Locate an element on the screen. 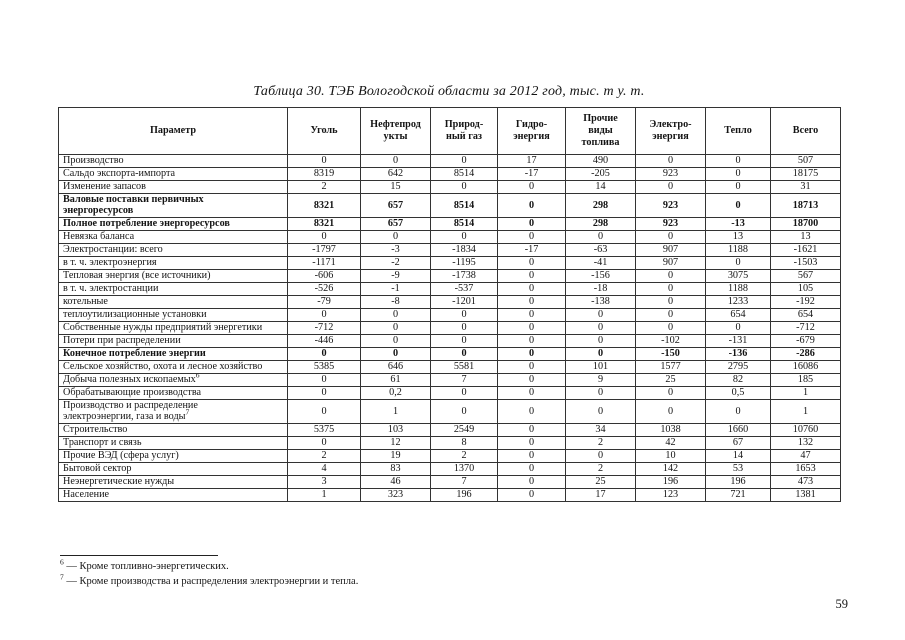 The height and width of the screenshot is (640, 905). cell-value: 34 is located at coordinates (600, 429).